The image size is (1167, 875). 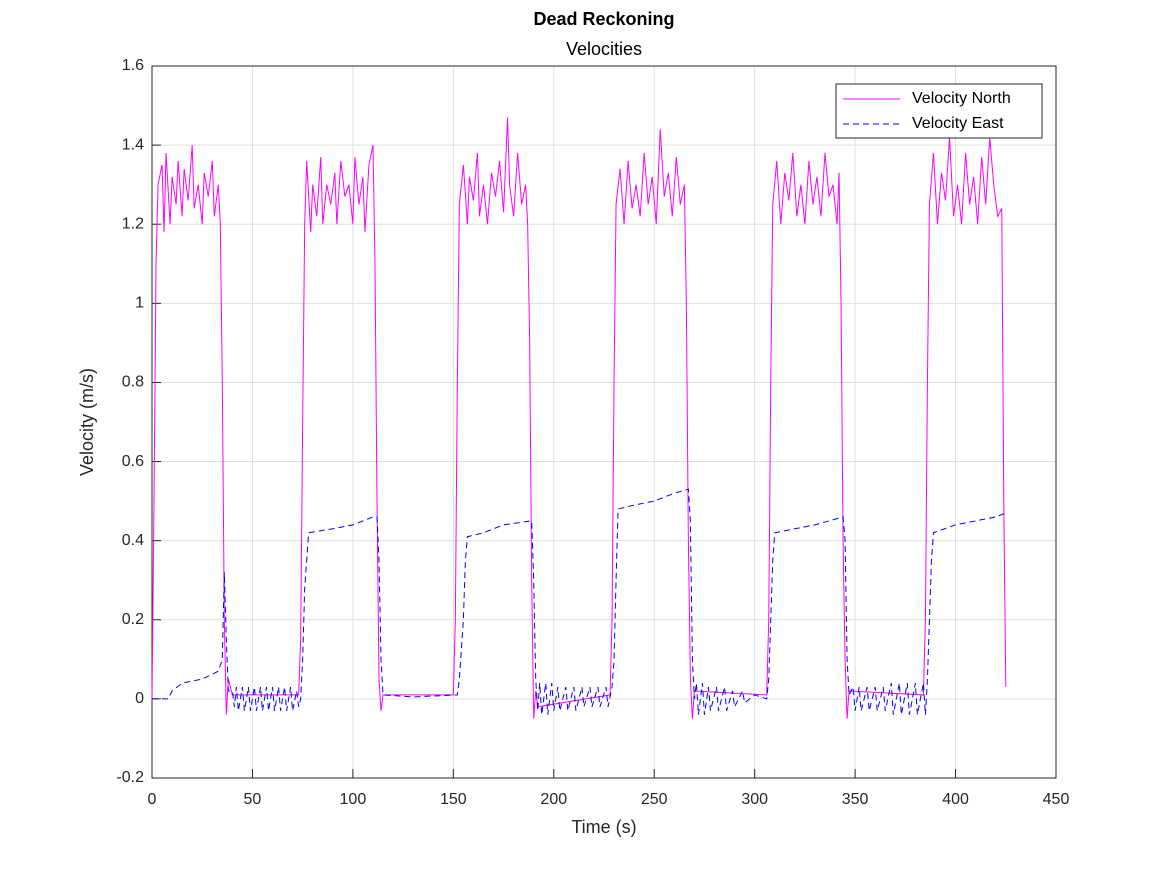 What do you see at coordinates (152, 799) in the screenshot?
I see `x-tick-label: 0` at bounding box center [152, 799].